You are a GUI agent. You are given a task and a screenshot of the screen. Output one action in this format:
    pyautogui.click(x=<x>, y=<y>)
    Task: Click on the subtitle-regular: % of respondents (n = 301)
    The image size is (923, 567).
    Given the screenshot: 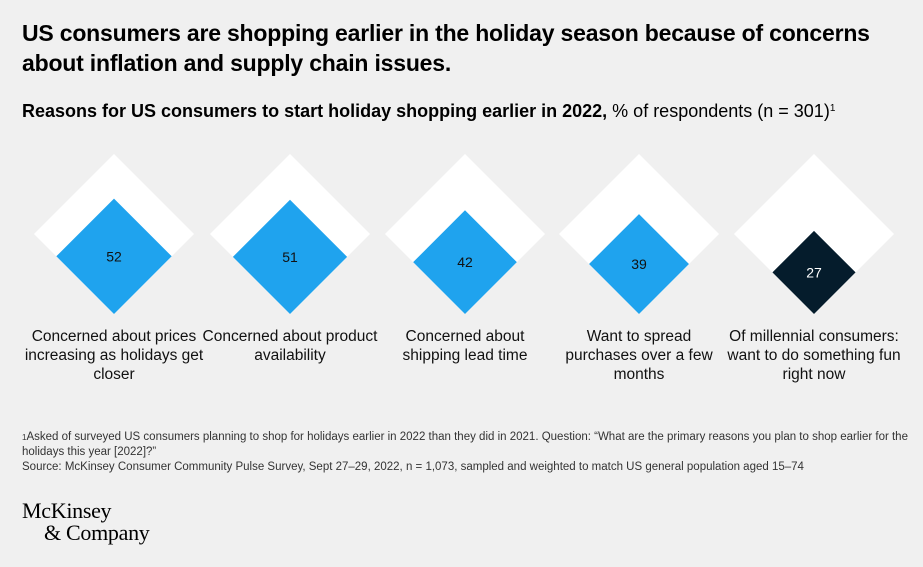 What is the action you would take?
    pyautogui.click(x=718, y=111)
    